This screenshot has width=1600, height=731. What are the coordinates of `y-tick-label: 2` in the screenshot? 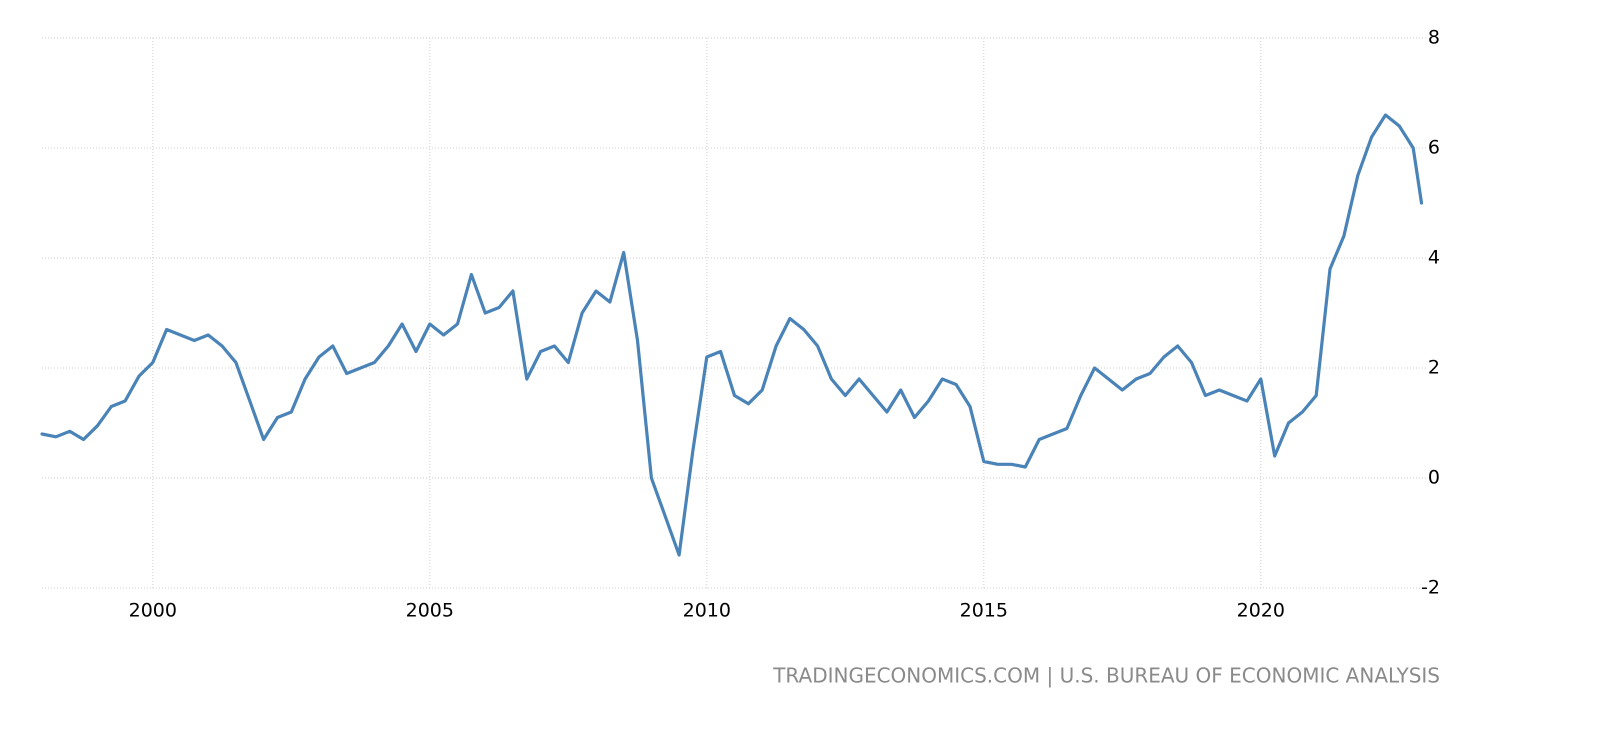 It's located at (1434, 368).